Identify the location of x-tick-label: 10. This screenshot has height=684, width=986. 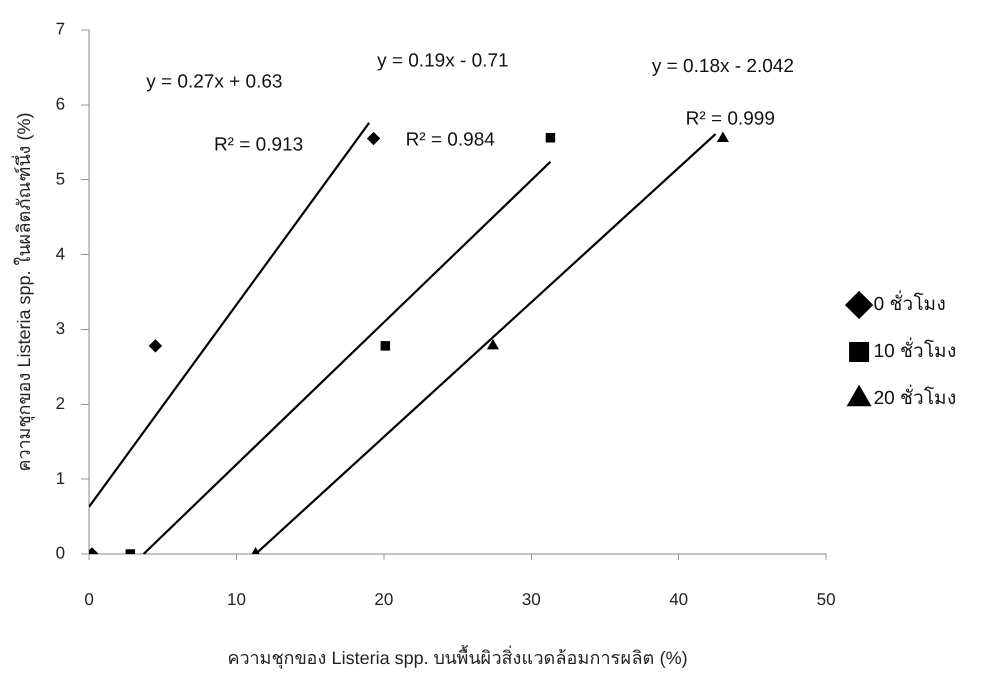
(236, 599).